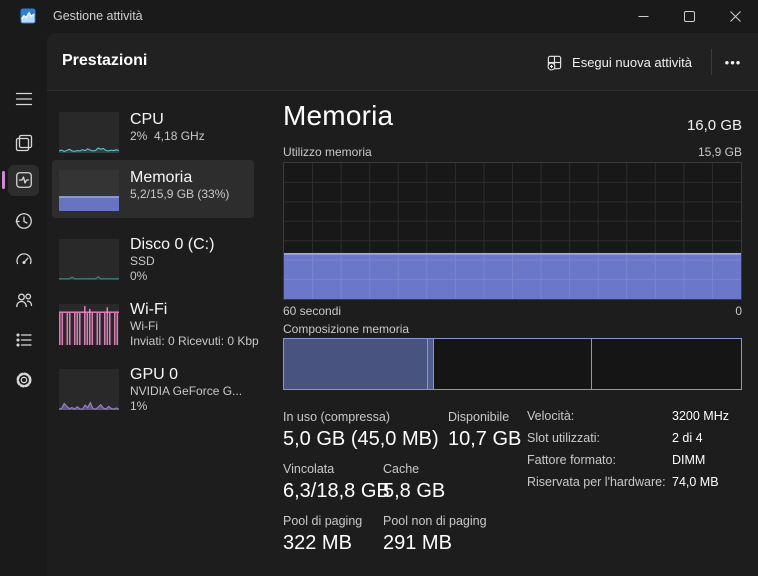 This screenshot has height=576, width=758. What do you see at coordinates (28, 16) in the screenshot?
I see `task-manager-app-icon` at bounding box center [28, 16].